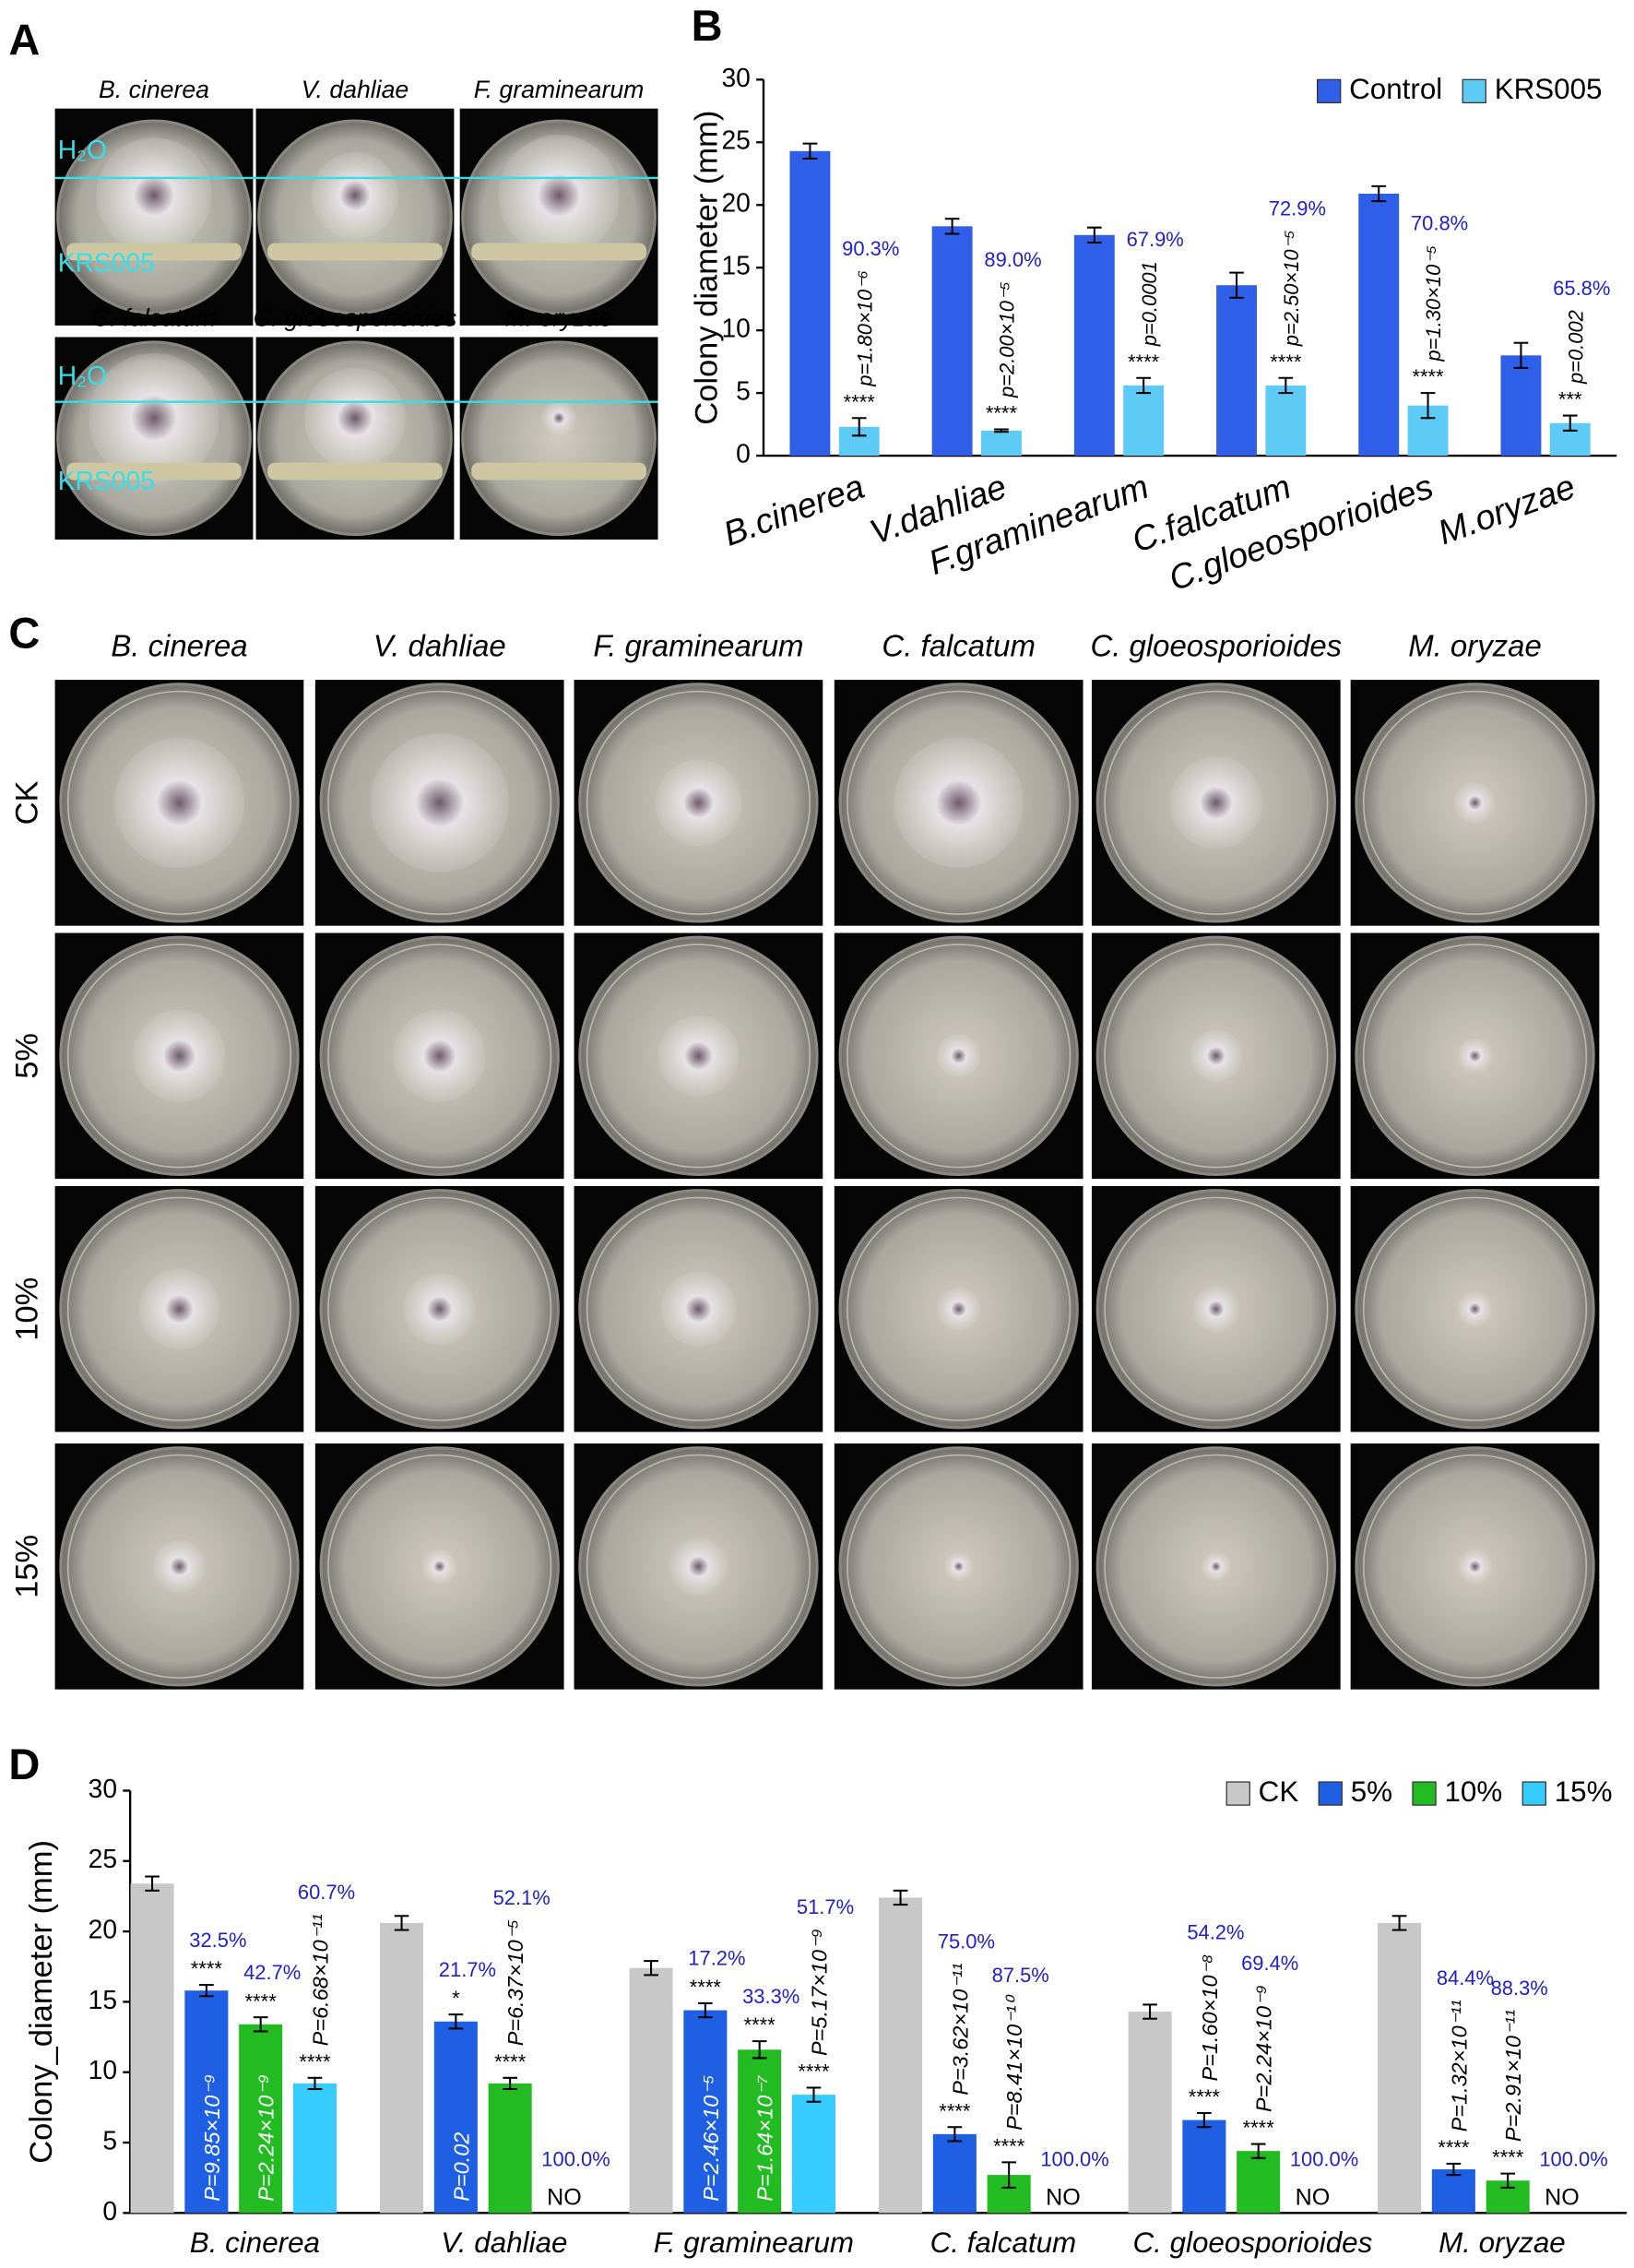 This screenshot has height=2268, width=1634. What do you see at coordinates (255, 2242) in the screenshot?
I see `x-tick-label: B. cinerea` at bounding box center [255, 2242].